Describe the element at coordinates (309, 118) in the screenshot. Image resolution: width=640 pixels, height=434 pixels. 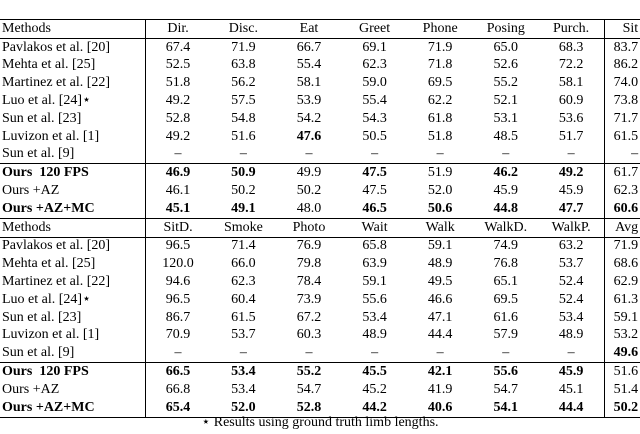
I see `value-cell: 54.2` at that location.